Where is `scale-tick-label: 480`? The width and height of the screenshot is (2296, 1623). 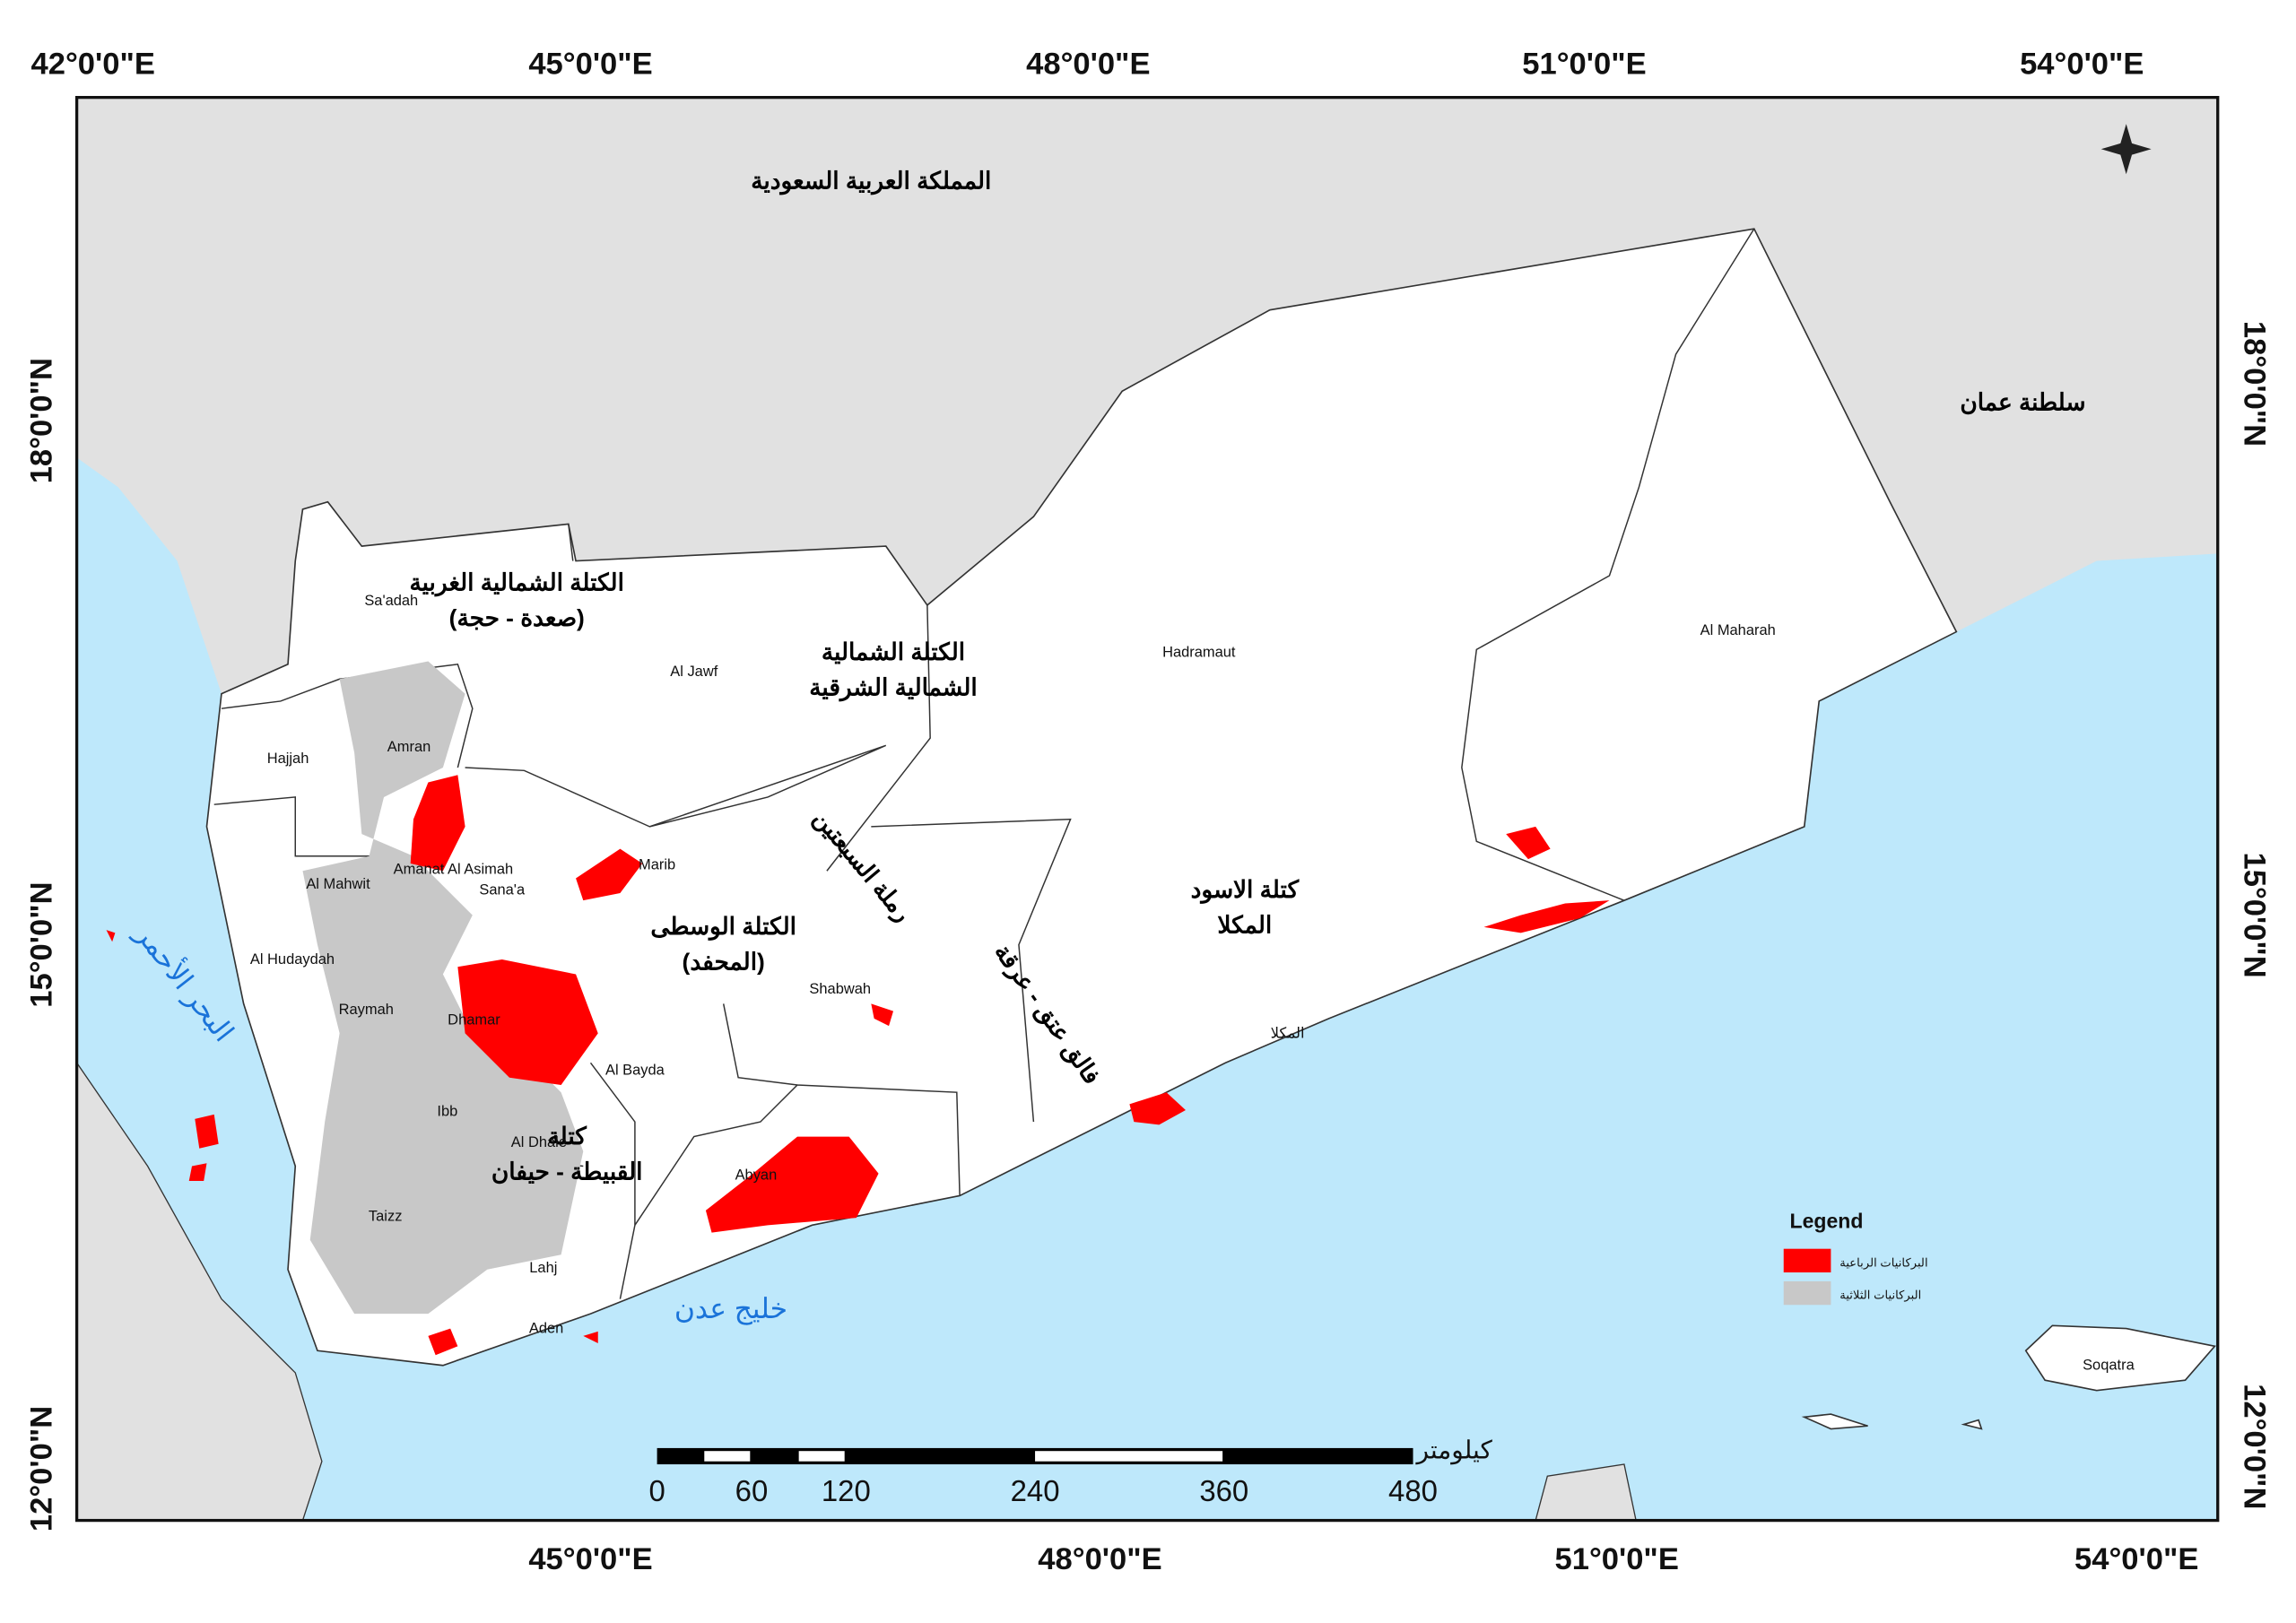
scale-tick-label: 480 is located at coordinates (1413, 1490).